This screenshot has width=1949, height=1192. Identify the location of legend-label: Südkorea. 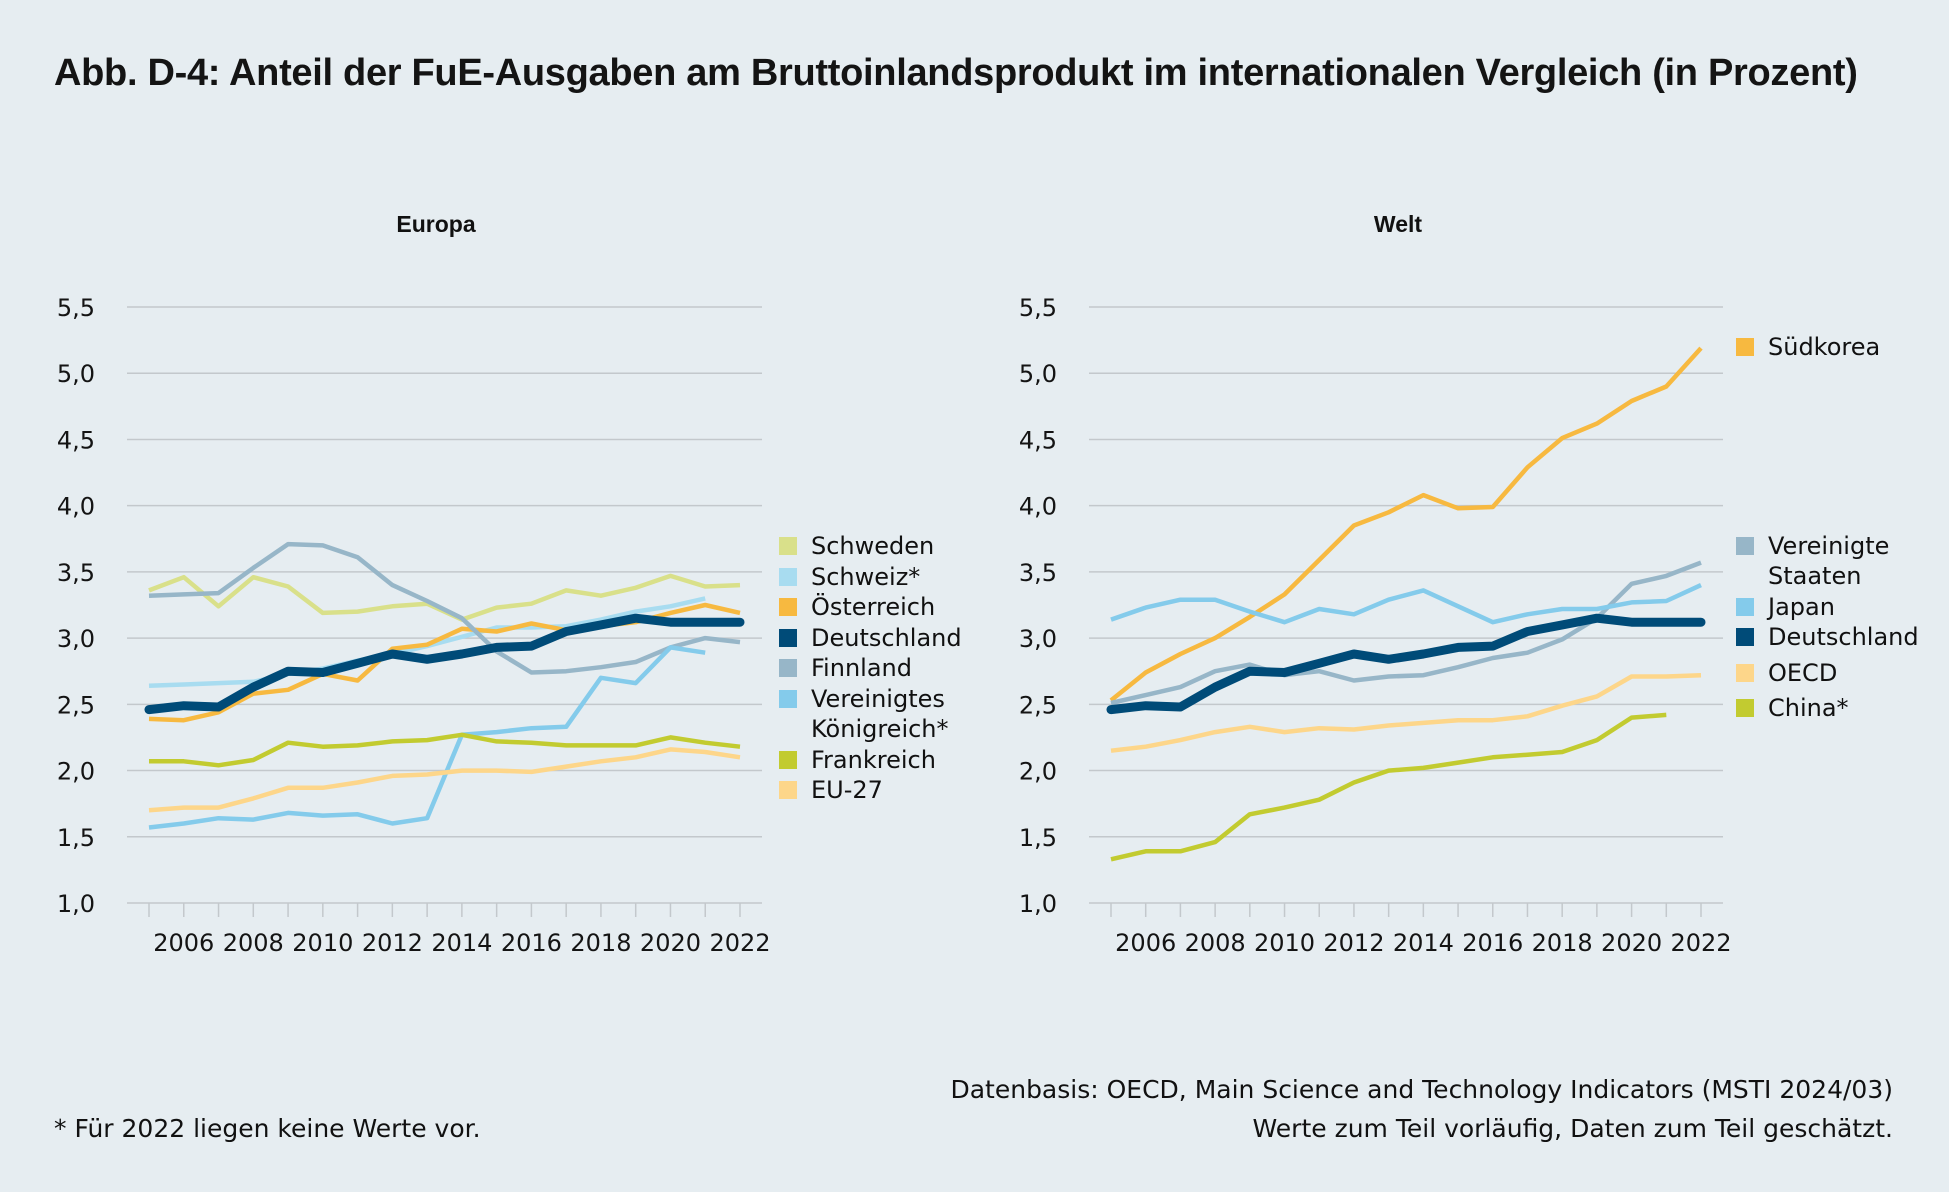
(1824, 347).